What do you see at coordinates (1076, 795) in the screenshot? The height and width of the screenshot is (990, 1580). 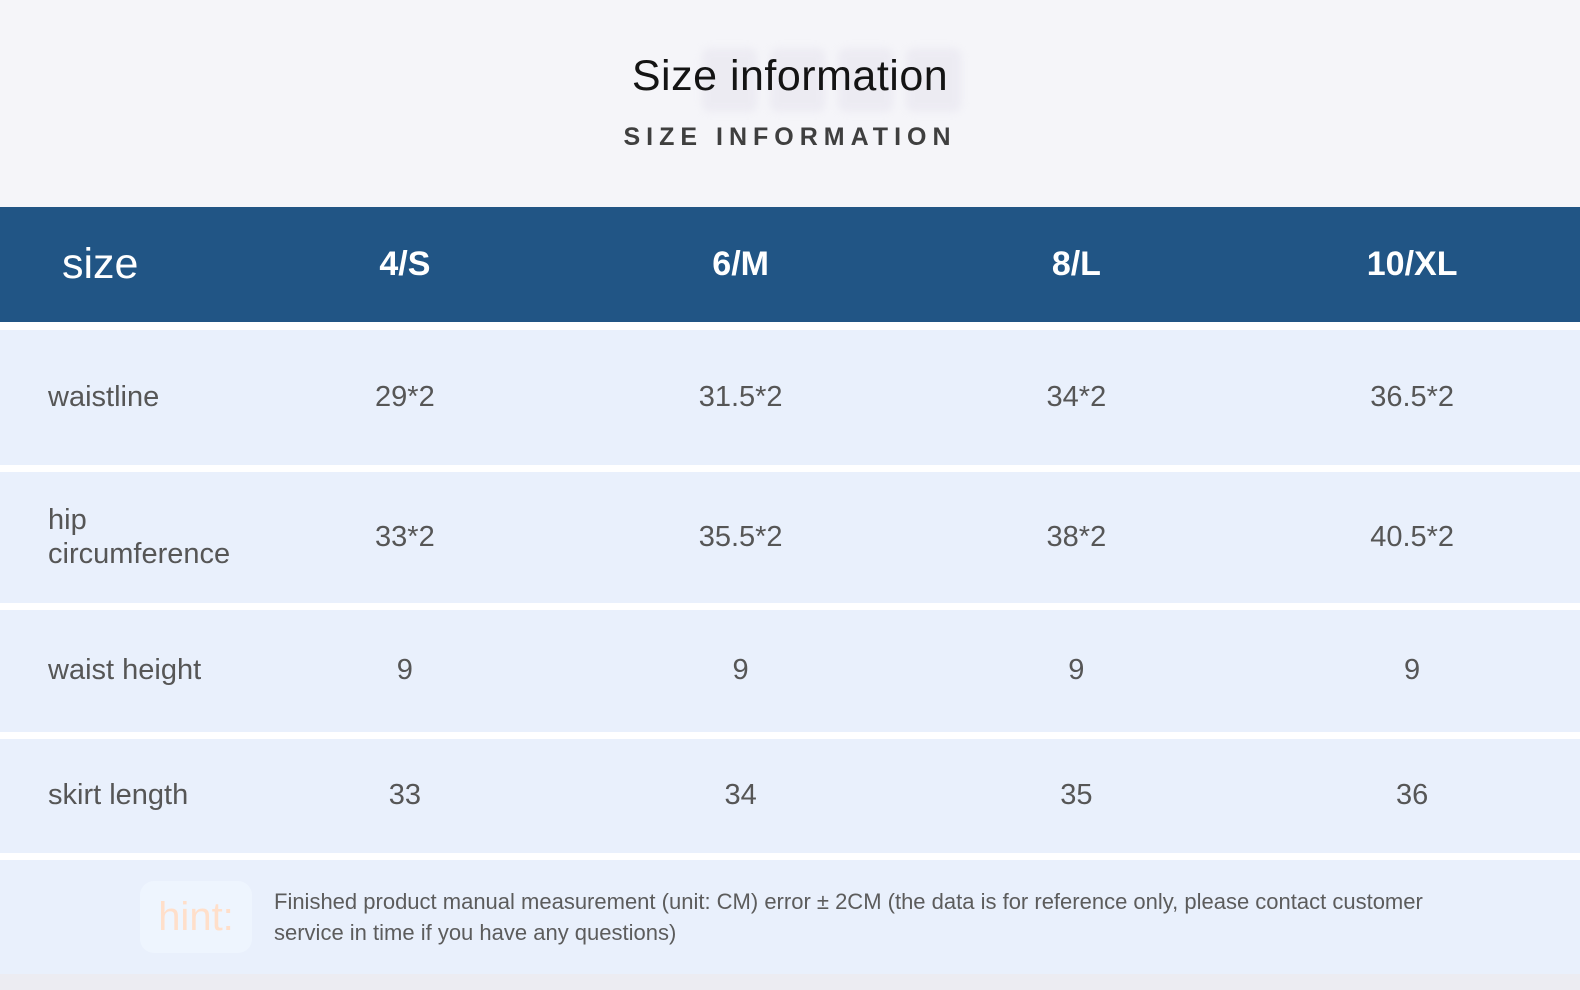 I see `cell-value: 35` at bounding box center [1076, 795].